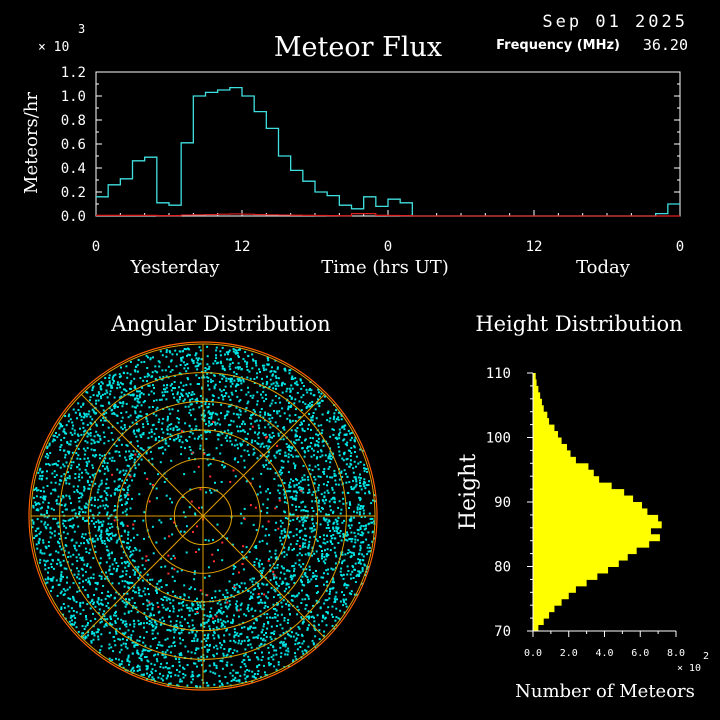 The image size is (720, 720). What do you see at coordinates (550, 447) in the screenshot?
I see `height-bar` at bounding box center [550, 447].